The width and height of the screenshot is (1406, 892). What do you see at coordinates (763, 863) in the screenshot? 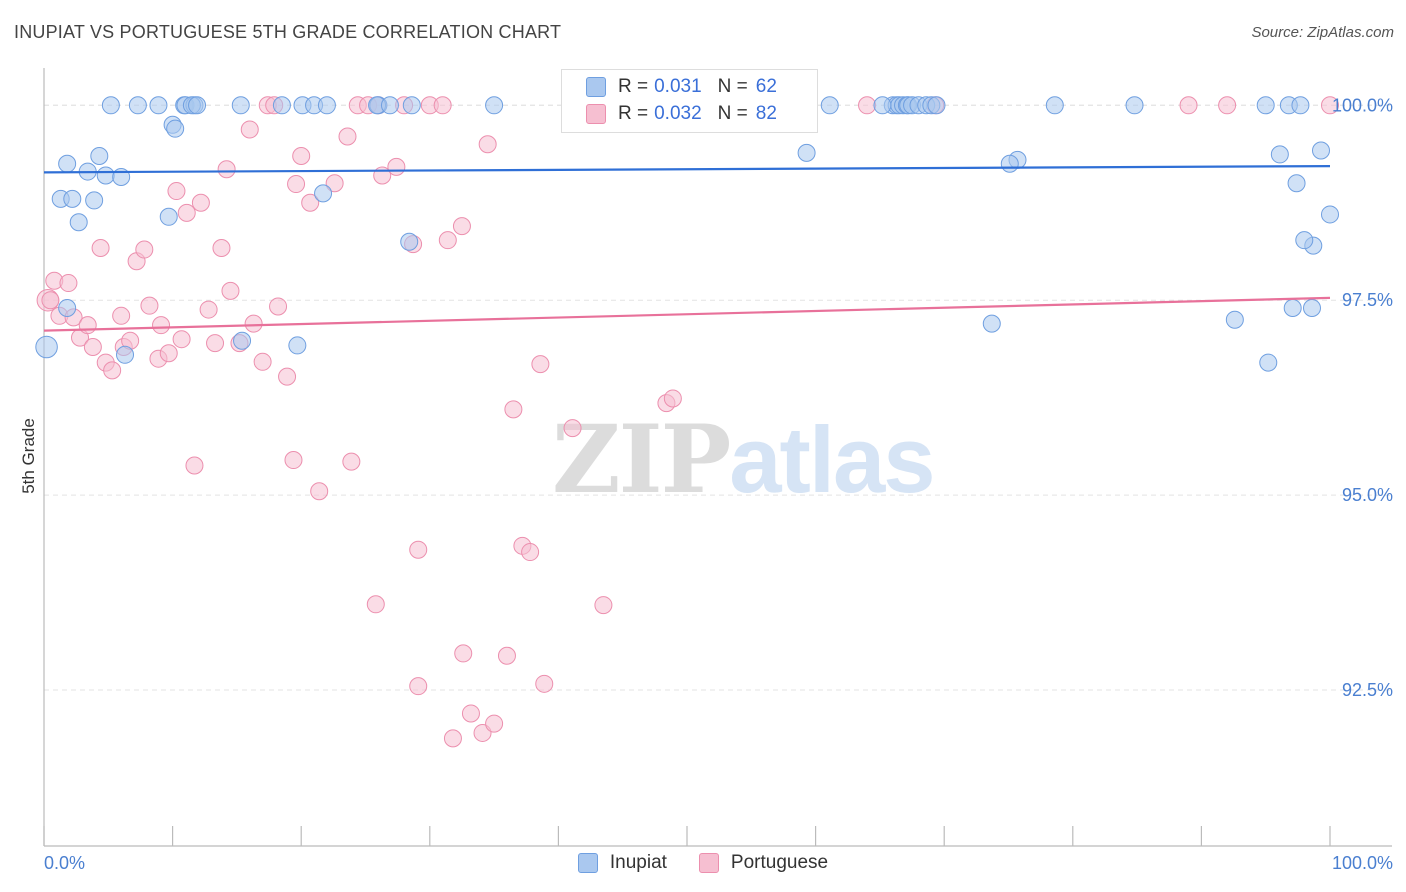
I see `legend-item-portuguese: Portuguese` at bounding box center [763, 863].